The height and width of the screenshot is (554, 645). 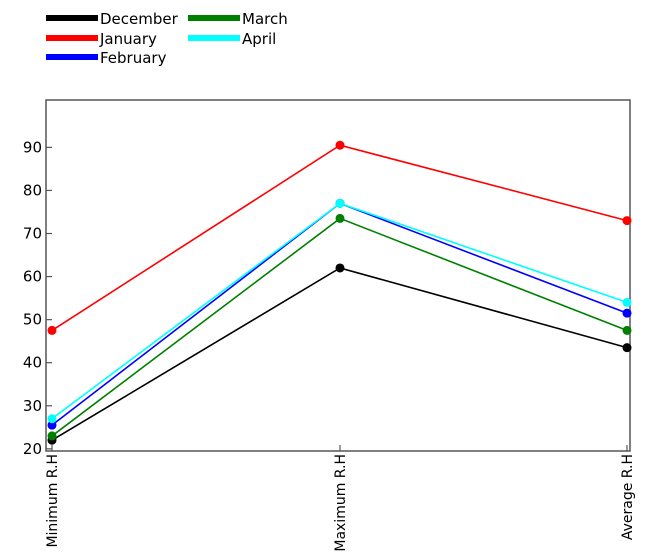 I want to click on legend-item: February, so click(x=106, y=58).